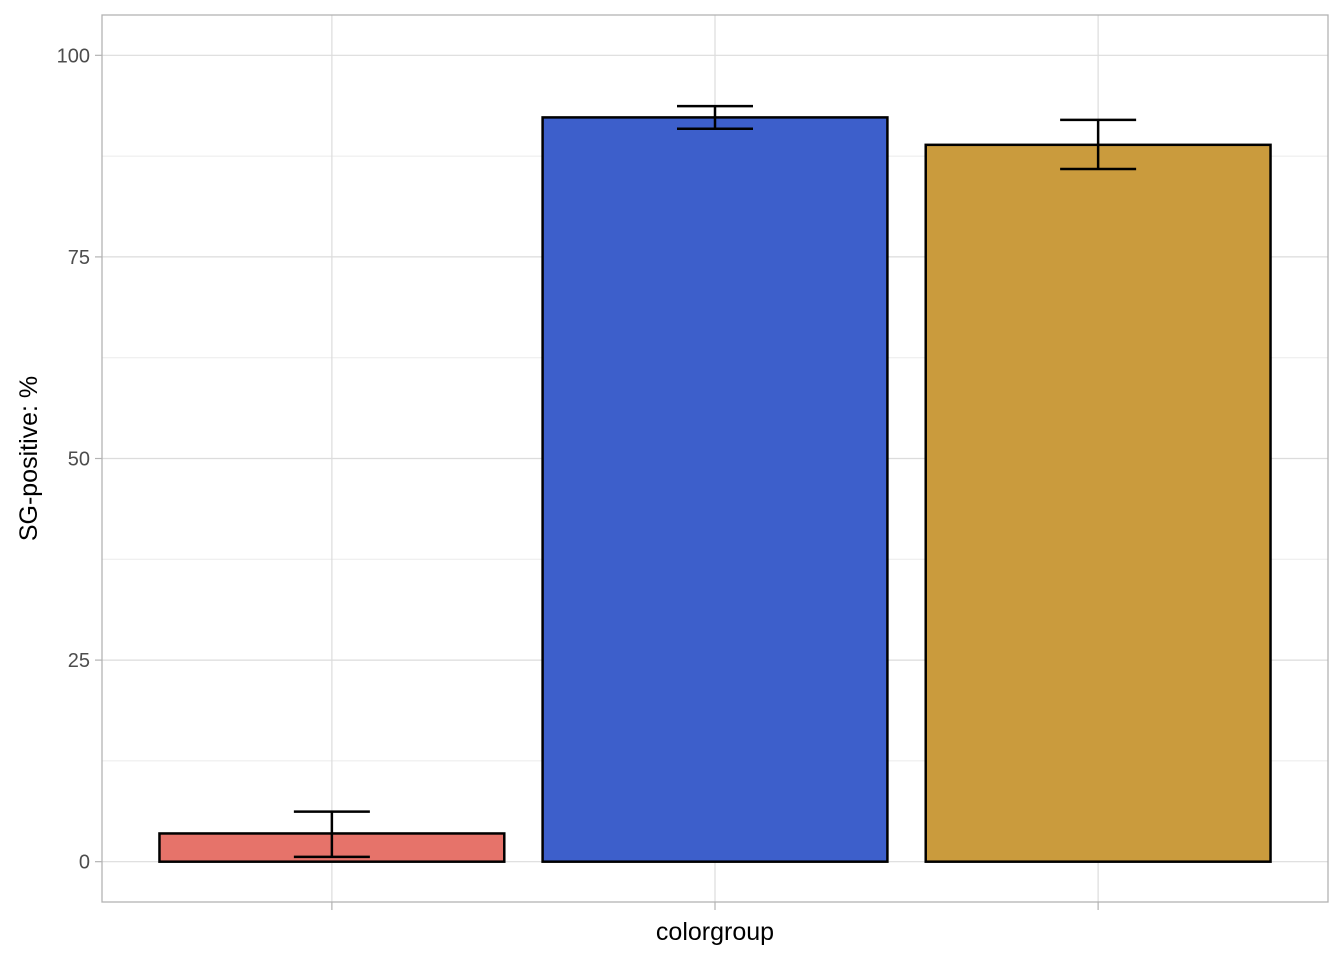 The height and width of the screenshot is (960, 1344). What do you see at coordinates (73, 56) in the screenshot?
I see `y-tick-label: 100` at bounding box center [73, 56].